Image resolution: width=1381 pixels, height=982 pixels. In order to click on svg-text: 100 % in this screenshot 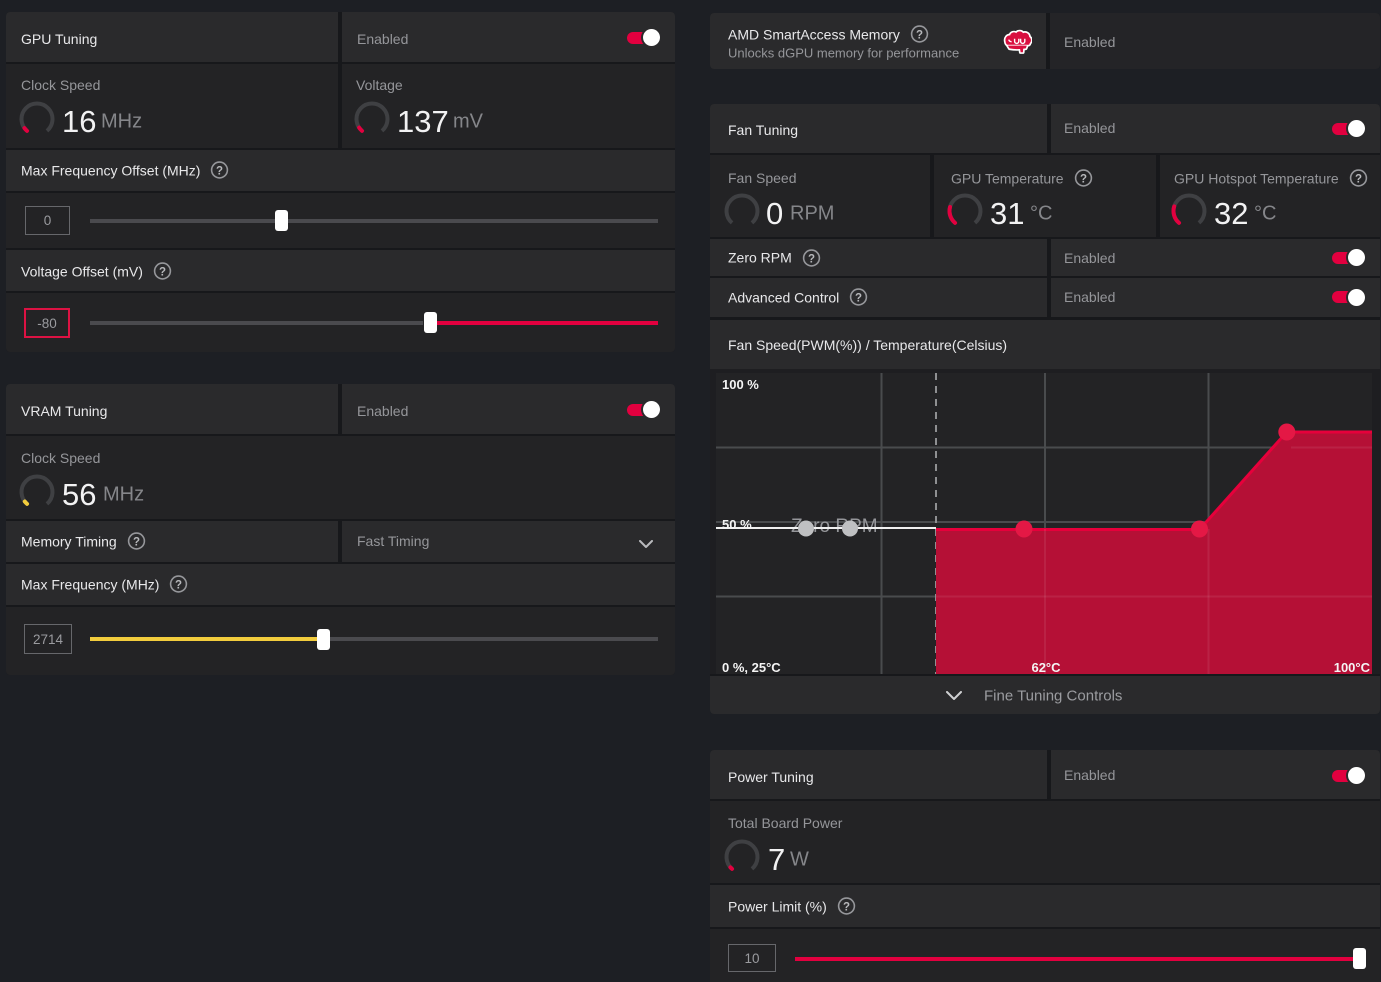, I will do `click(740, 384)`.